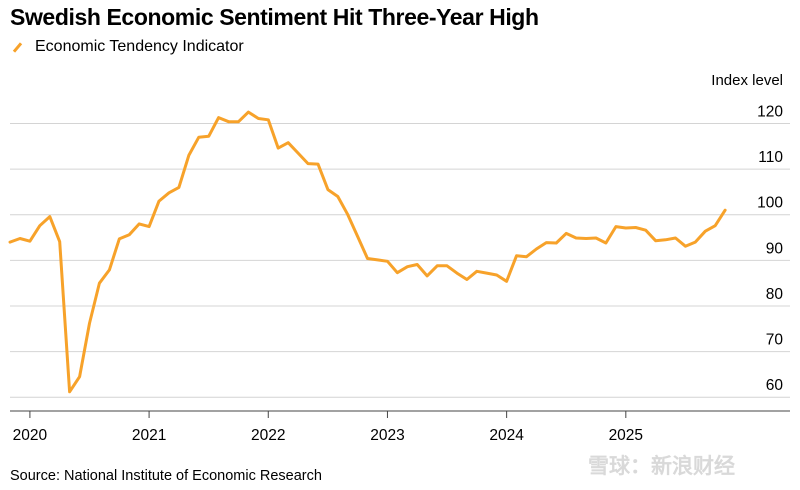  What do you see at coordinates (770, 157) in the screenshot?
I see `y-tick-label: 110` at bounding box center [770, 157].